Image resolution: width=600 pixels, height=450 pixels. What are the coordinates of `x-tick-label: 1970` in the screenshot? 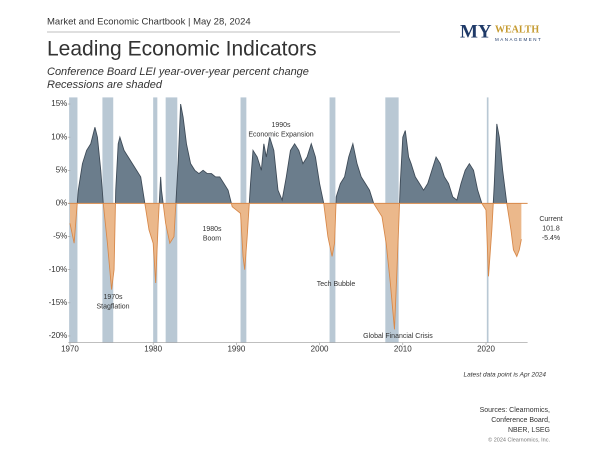 It's located at (70, 349).